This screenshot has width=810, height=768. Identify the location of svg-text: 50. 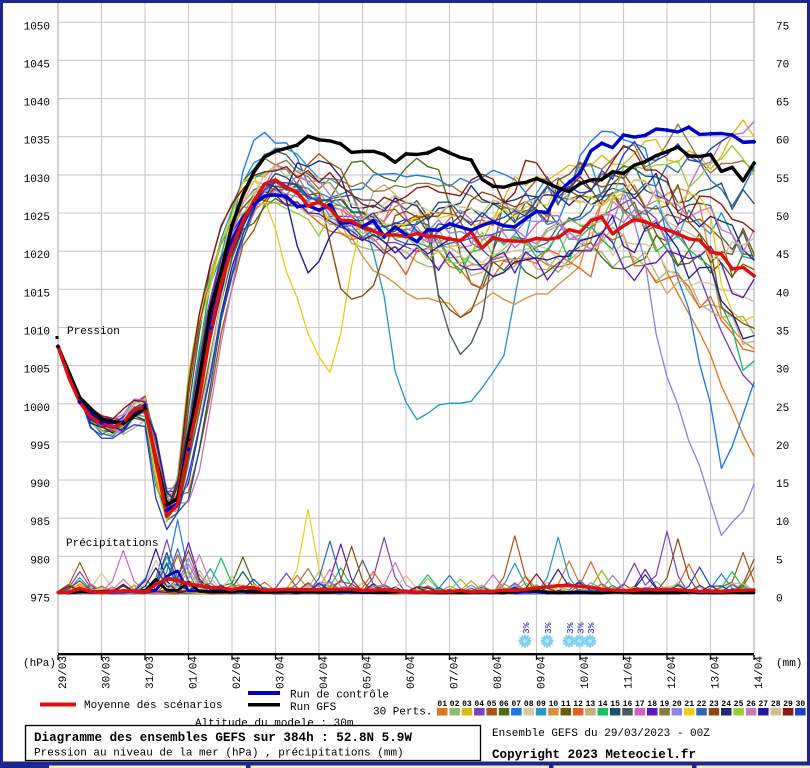
(782, 218).